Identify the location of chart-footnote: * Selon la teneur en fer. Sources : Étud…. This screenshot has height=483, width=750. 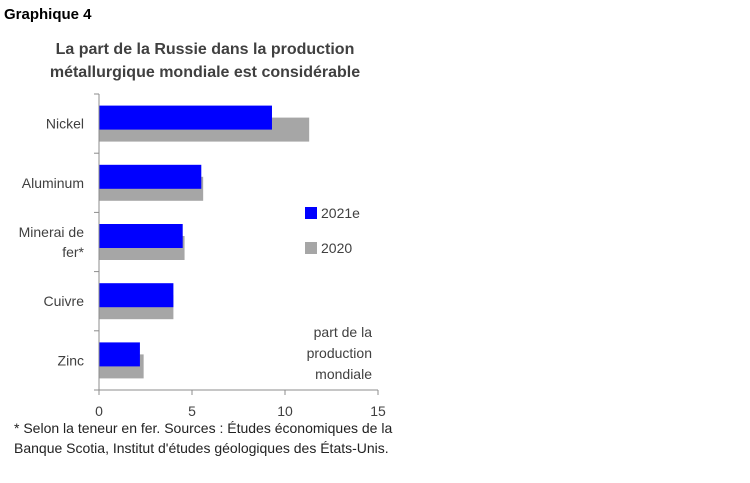
(203, 438).